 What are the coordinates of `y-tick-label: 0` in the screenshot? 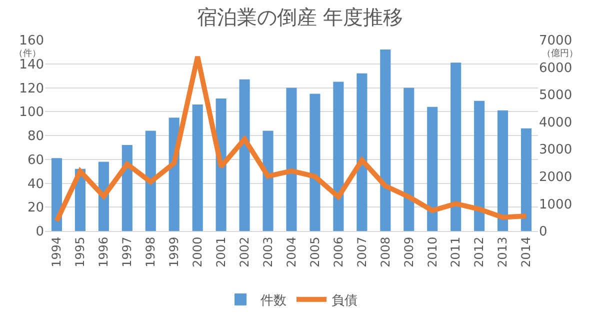 It's located at (40, 232).